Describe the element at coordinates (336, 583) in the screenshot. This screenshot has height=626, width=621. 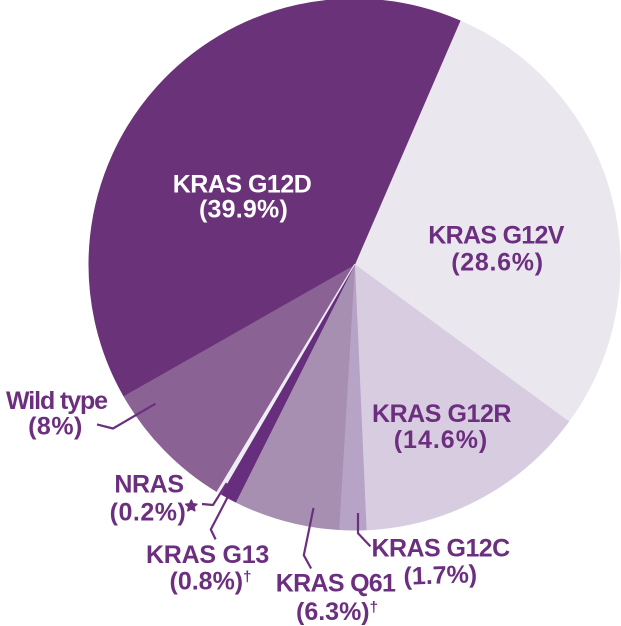
I see `svg-text: KRAS Q61` at that location.